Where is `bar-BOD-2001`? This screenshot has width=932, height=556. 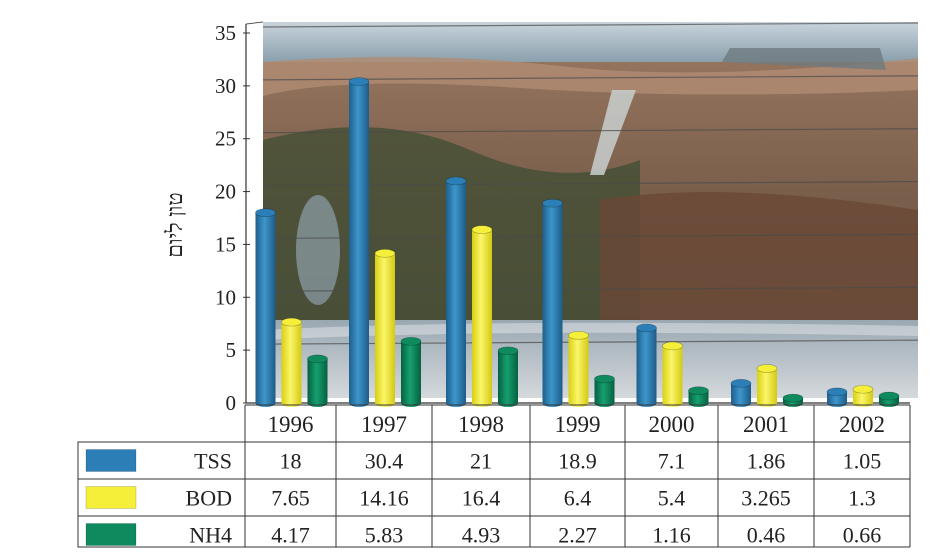
bar-BOD-2001 is located at coordinates (767, 385).